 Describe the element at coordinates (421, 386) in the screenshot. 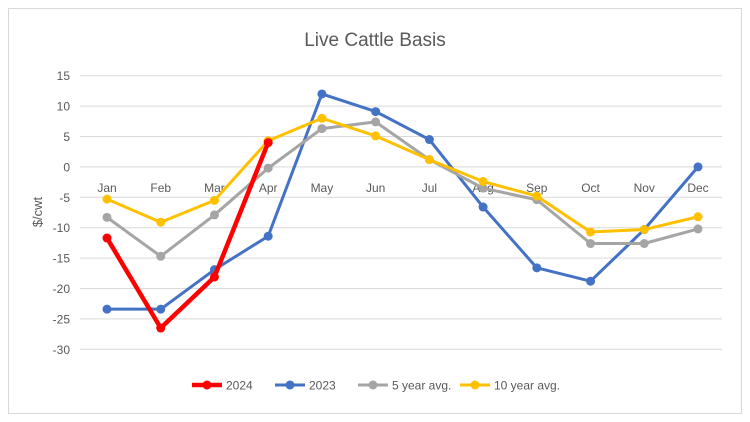

I see `legend-label: 5 year avg.` at that location.